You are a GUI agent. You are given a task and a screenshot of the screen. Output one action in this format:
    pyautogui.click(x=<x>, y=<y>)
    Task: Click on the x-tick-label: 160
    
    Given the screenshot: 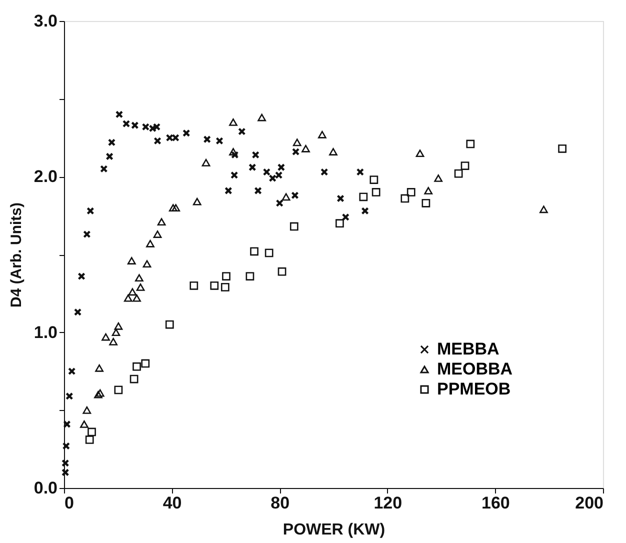 What is the action you would take?
    pyautogui.click(x=496, y=503)
    